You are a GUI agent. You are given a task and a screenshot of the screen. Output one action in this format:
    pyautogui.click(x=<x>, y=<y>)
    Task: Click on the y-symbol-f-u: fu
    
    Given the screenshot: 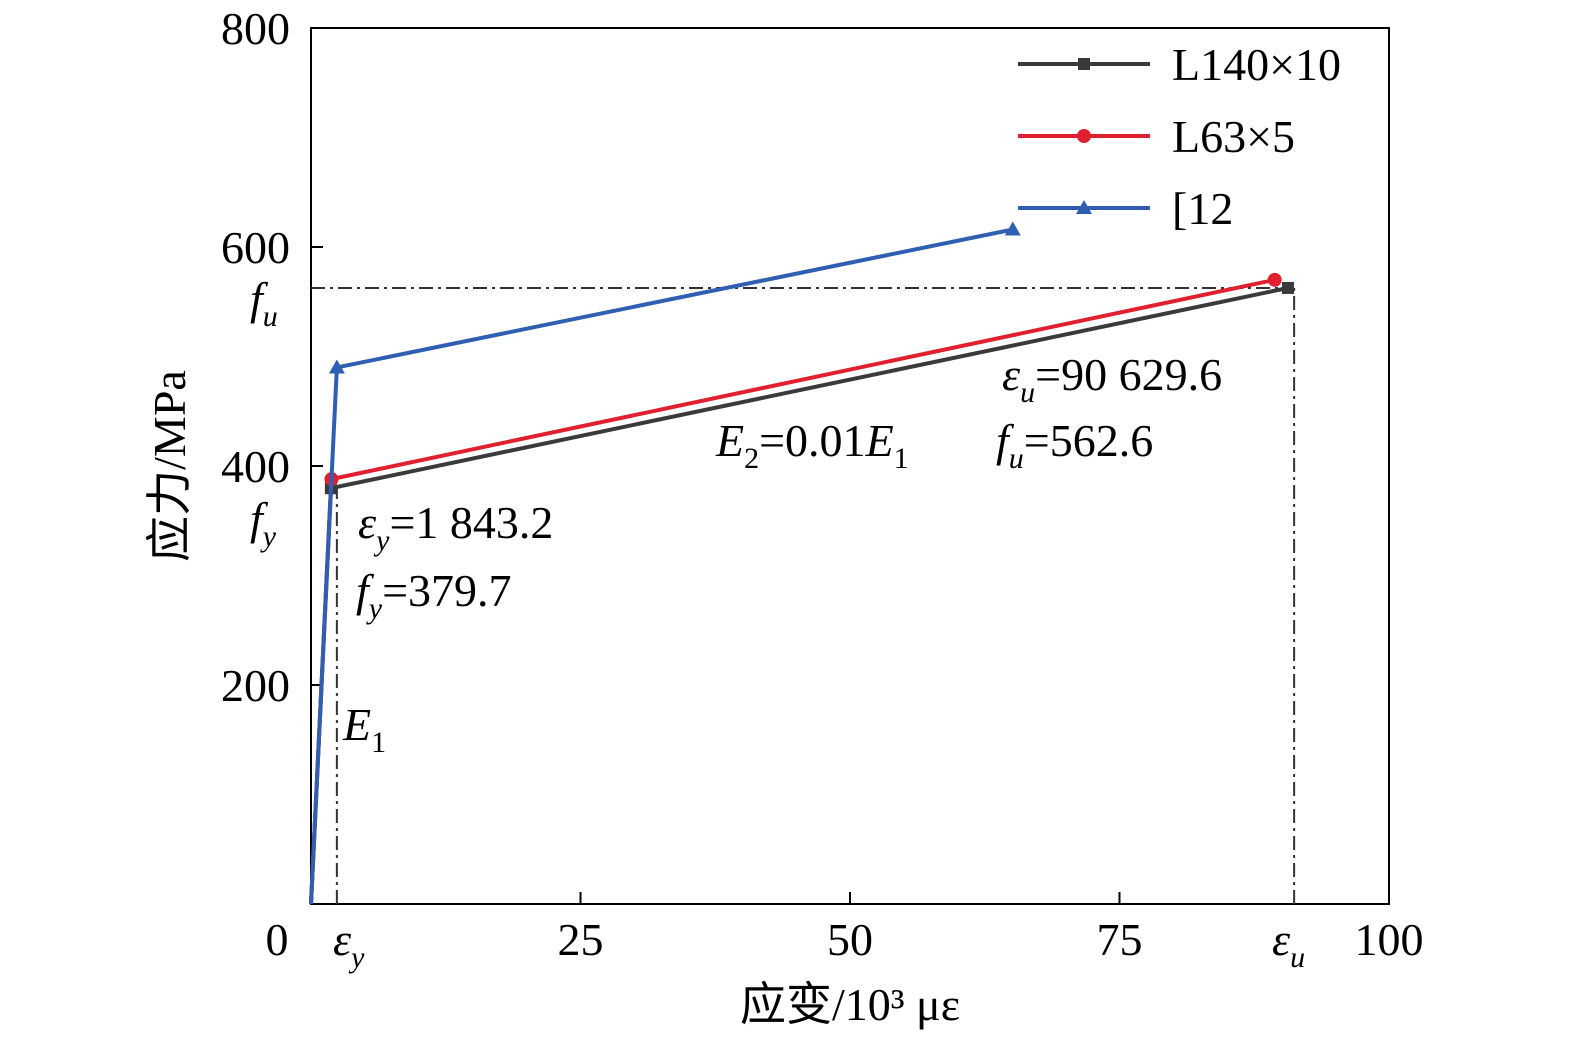 What is the action you would take?
    pyautogui.click(x=264, y=303)
    